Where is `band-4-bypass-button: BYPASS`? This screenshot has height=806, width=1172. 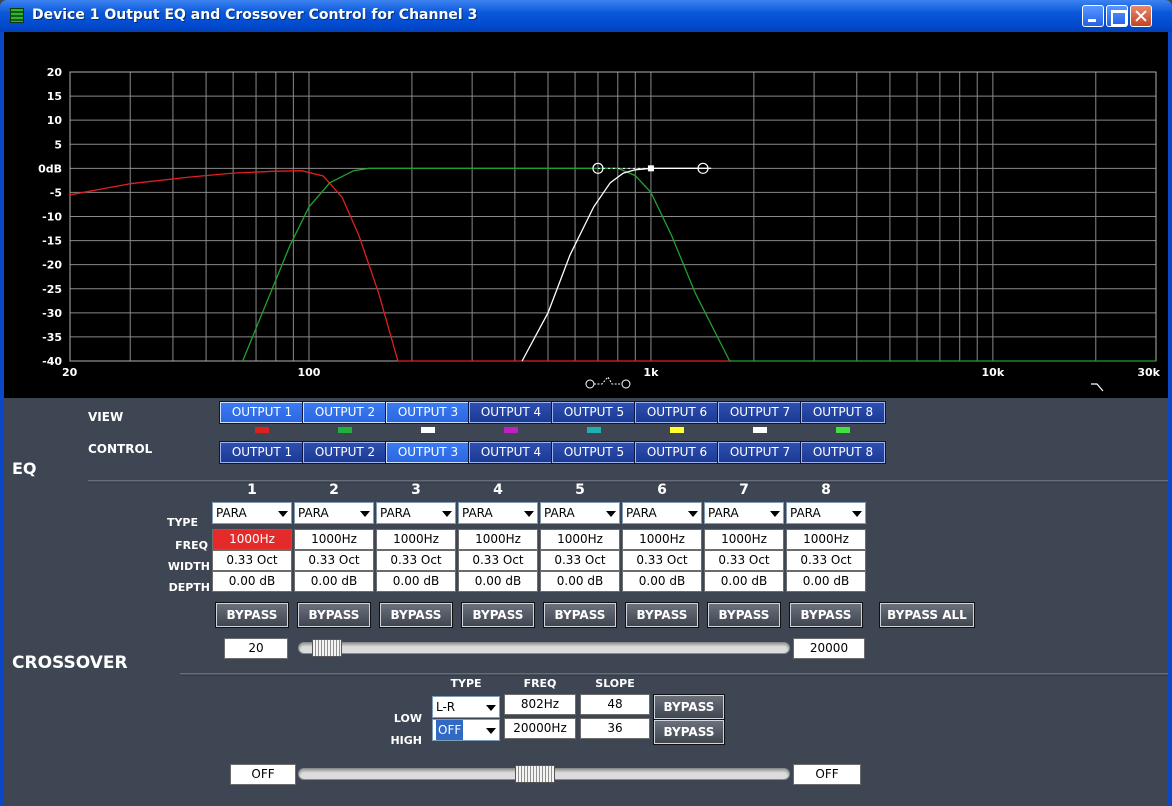 band-4-bypass-button: BYPASS is located at coordinates (498, 615).